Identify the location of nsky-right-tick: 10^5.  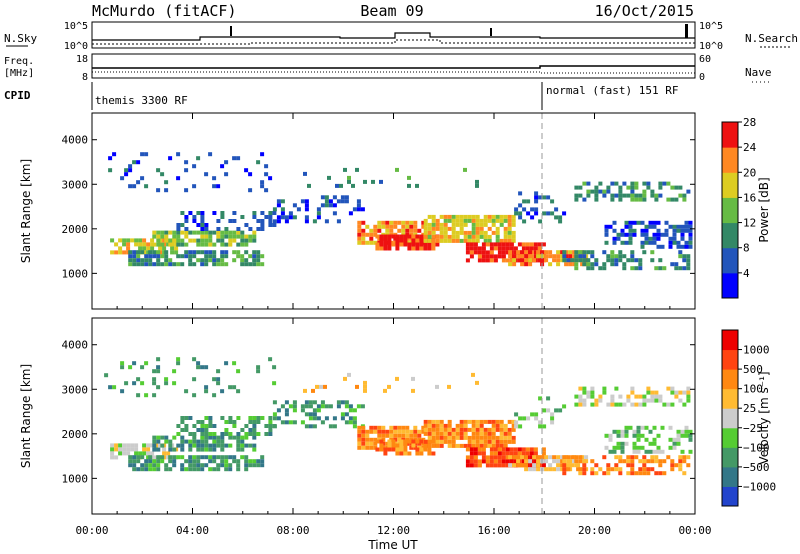
(711, 26).